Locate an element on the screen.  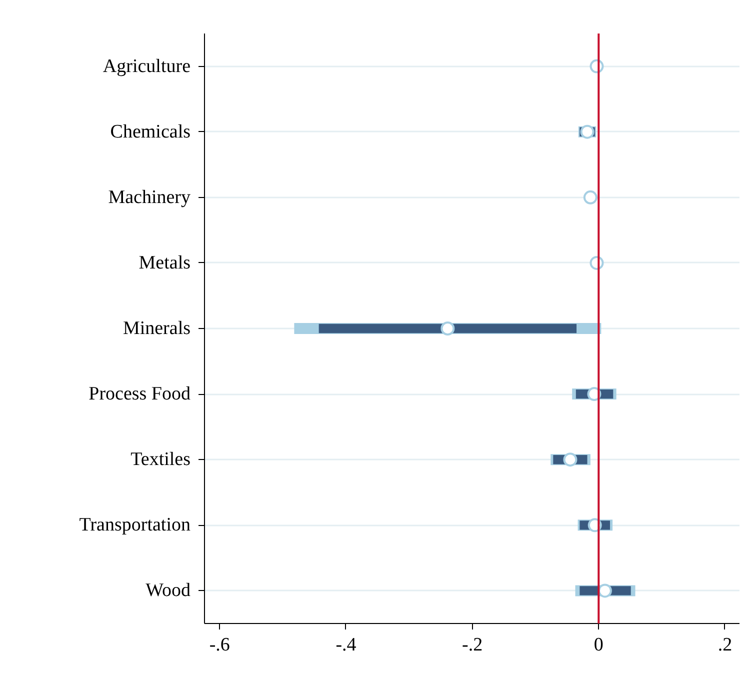
y-tick-label: Minerals is located at coordinates (156, 328).